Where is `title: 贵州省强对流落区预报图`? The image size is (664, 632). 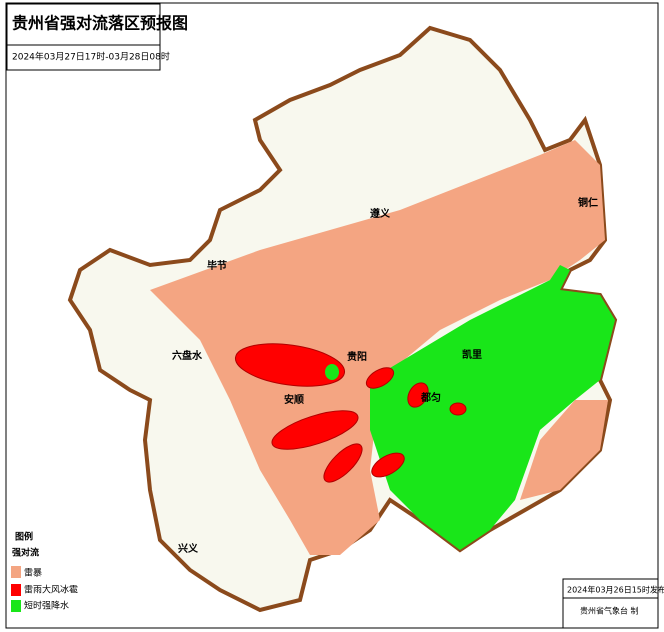 title: 贵州省强对流落区预报图 is located at coordinates (100, 23).